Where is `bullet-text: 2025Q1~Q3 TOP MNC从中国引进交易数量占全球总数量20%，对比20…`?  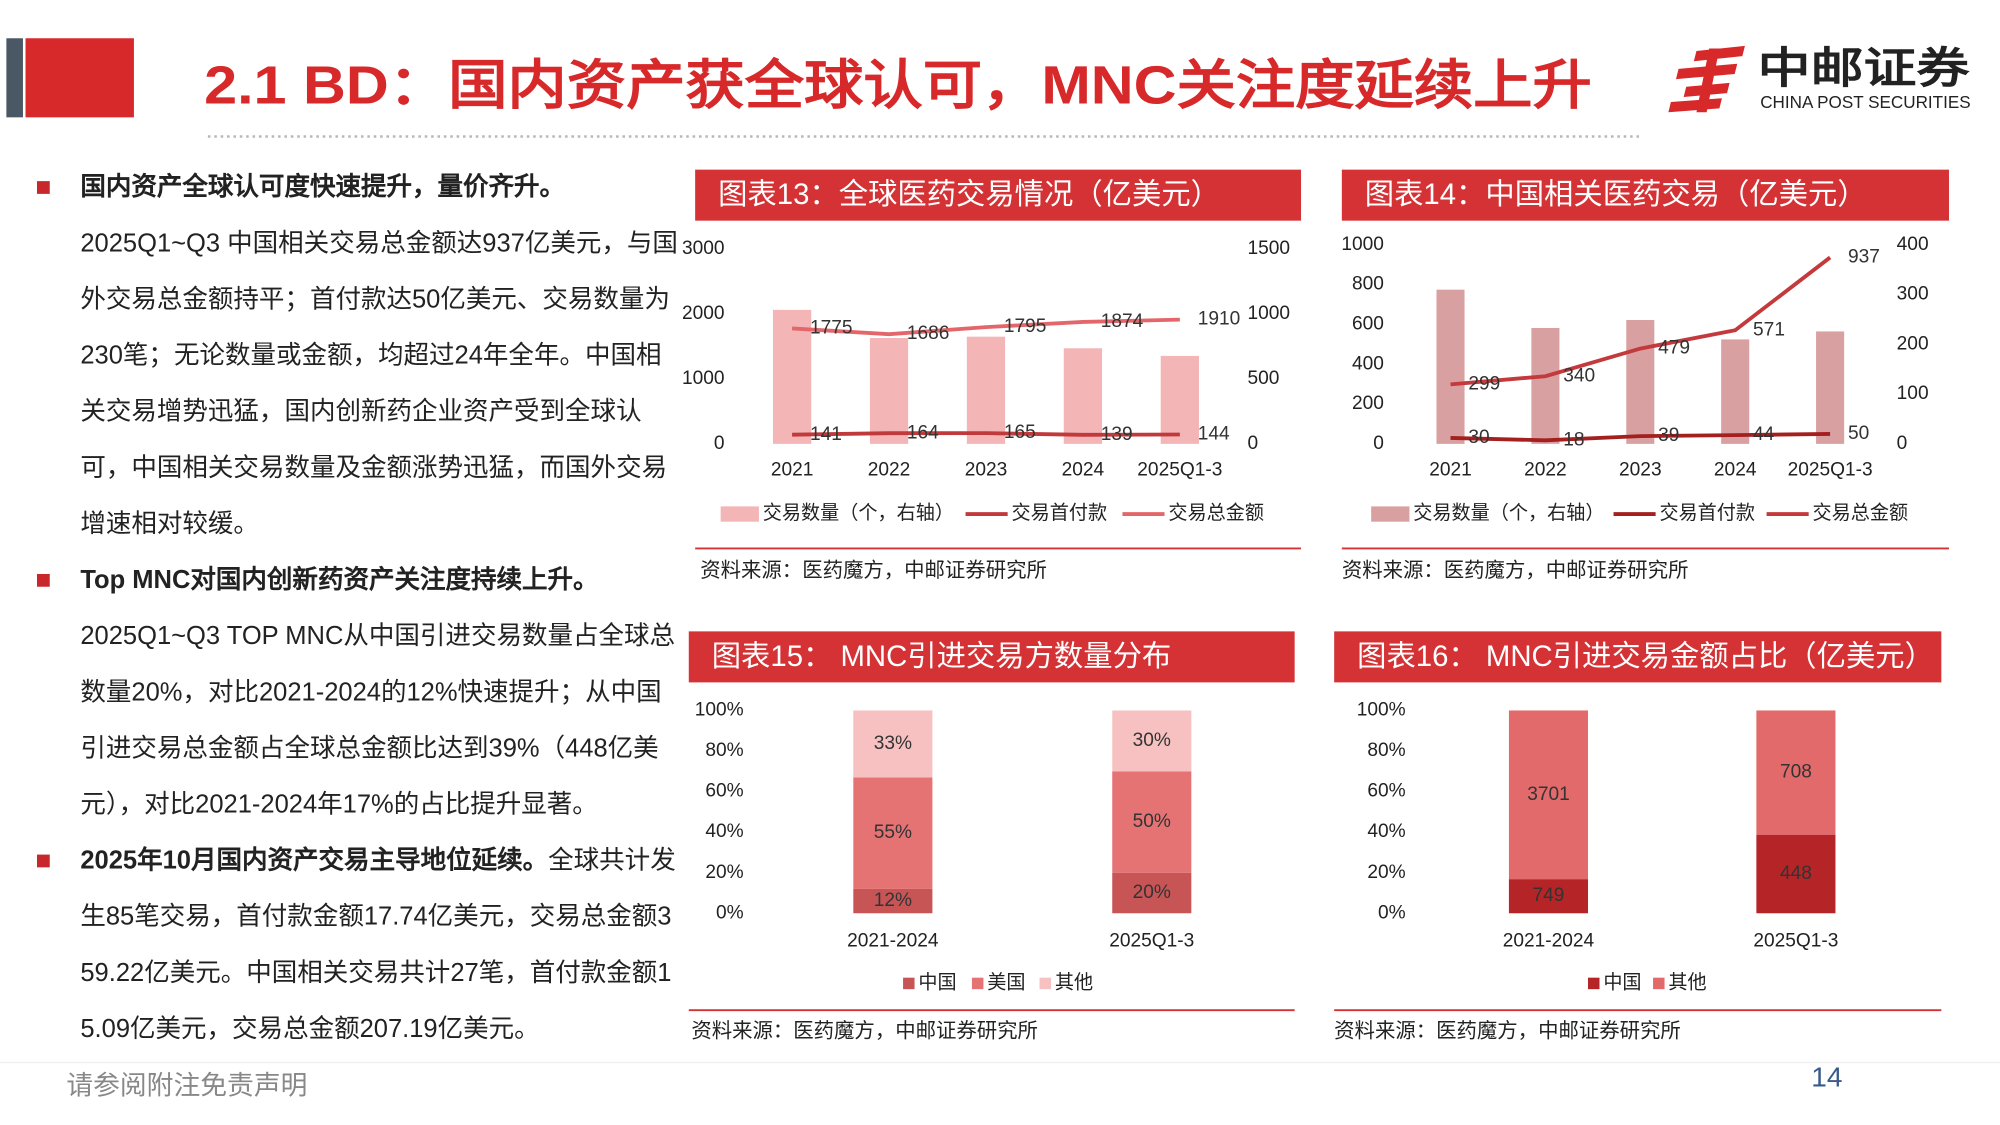
bullet-text: 2025Q1~Q3 TOP MNC从中国引进交易数量占全球总数量20%，对比20… is located at coordinates (378, 720).